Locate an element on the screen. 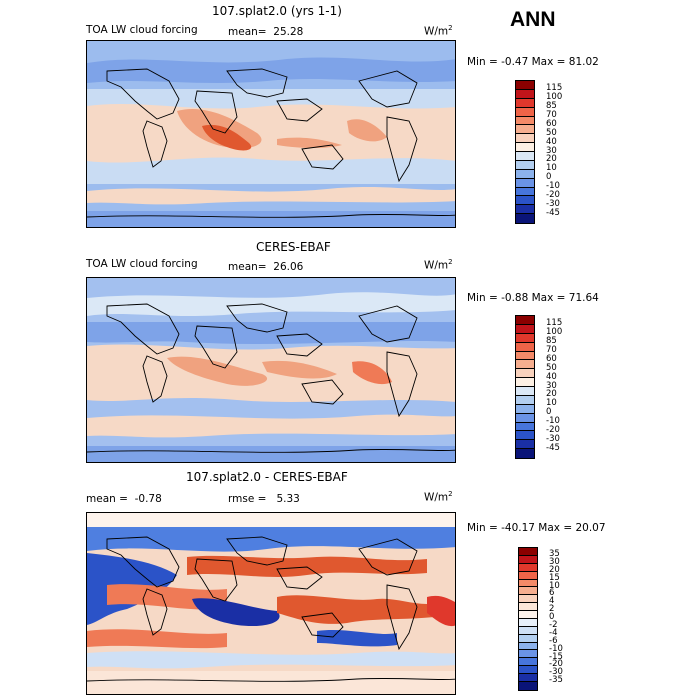 Image resolution: width=700 pixels, height=700 pixels. panel-2-colorbar-labels: 115 100 85 70 60 50 40 30 20 10 0 -10 -20 -30 -45 is located at coordinates (554, 385).